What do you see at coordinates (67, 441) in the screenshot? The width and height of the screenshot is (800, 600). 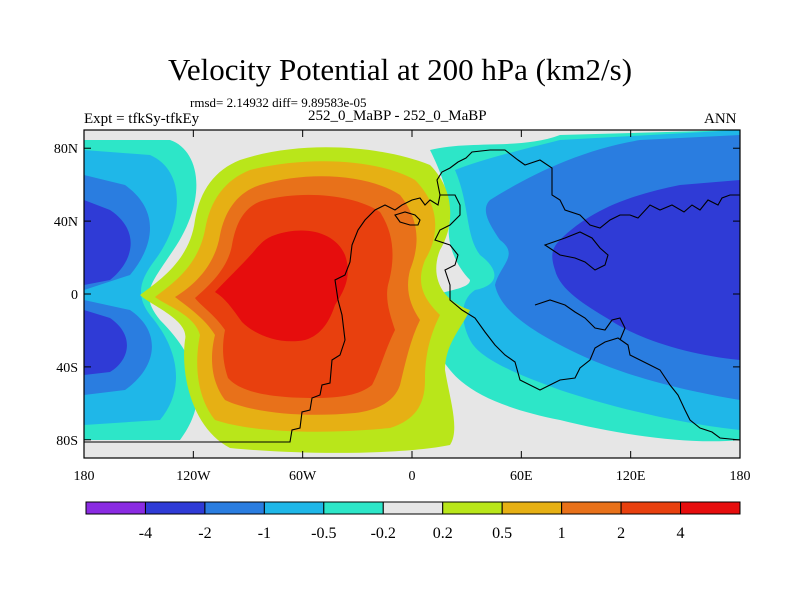 I see `y-tick-label: 80S` at bounding box center [67, 441].